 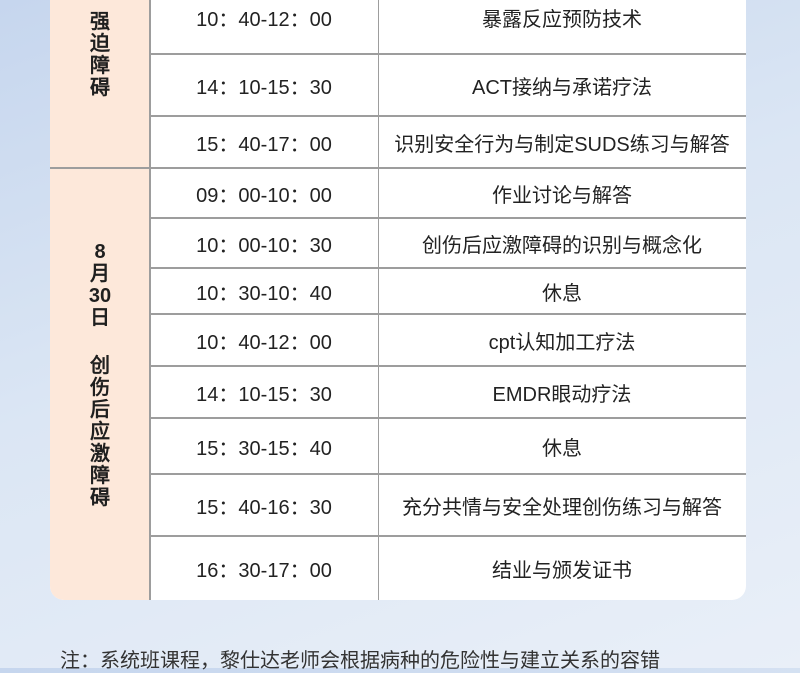 What do you see at coordinates (264, 293) in the screenshot?
I see `session-time: 10：30-10：40` at bounding box center [264, 293].